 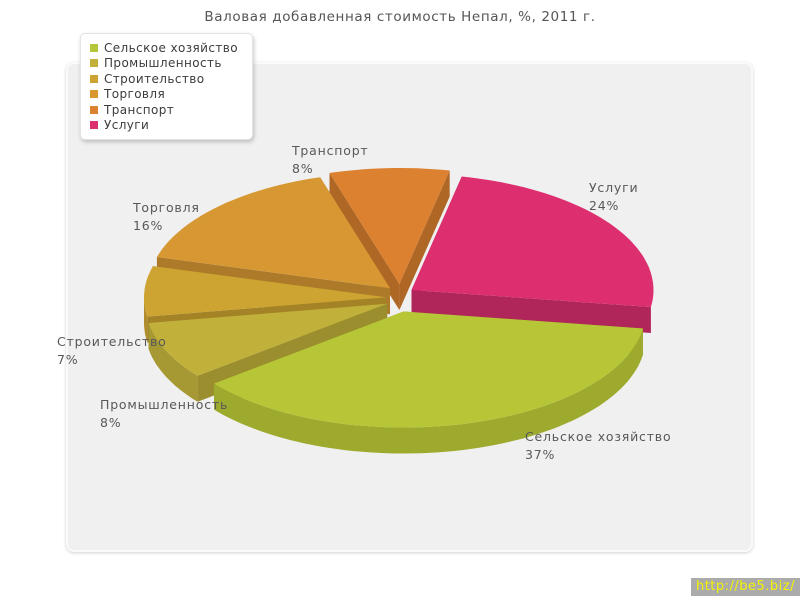 What do you see at coordinates (540, 454) in the screenshot?
I see `slice-label-percent: 37%` at bounding box center [540, 454].